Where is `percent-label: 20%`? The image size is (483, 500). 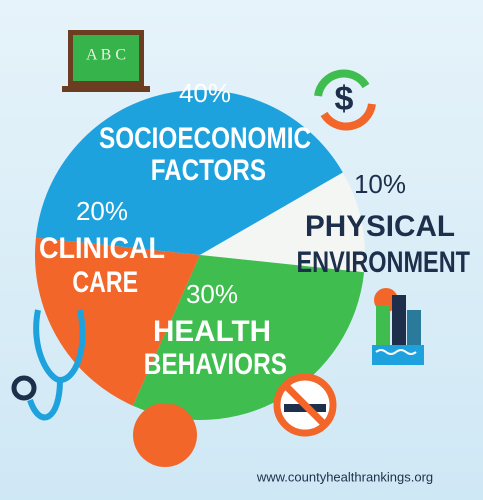 percent-label: 20% is located at coordinates (102, 211).